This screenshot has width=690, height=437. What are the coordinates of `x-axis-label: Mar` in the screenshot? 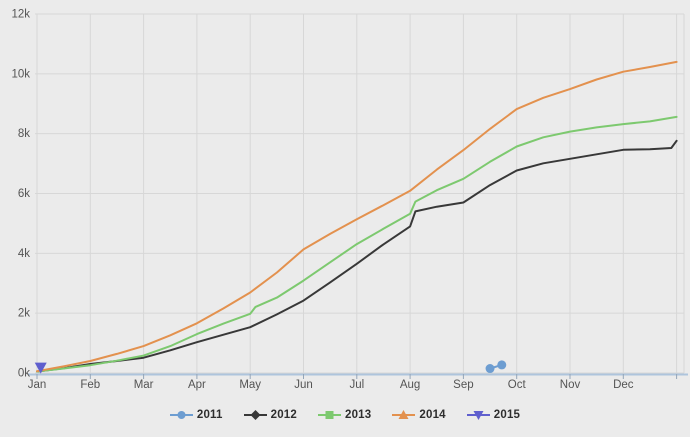 It's located at (144, 385).